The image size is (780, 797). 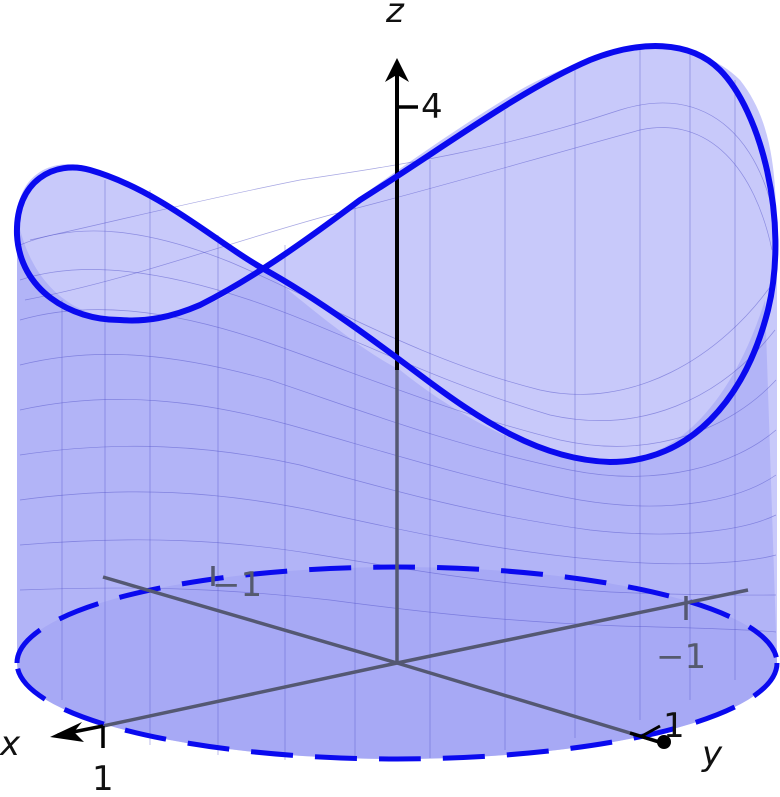 I want to click on y-tick-label: 1, so click(x=674, y=726).